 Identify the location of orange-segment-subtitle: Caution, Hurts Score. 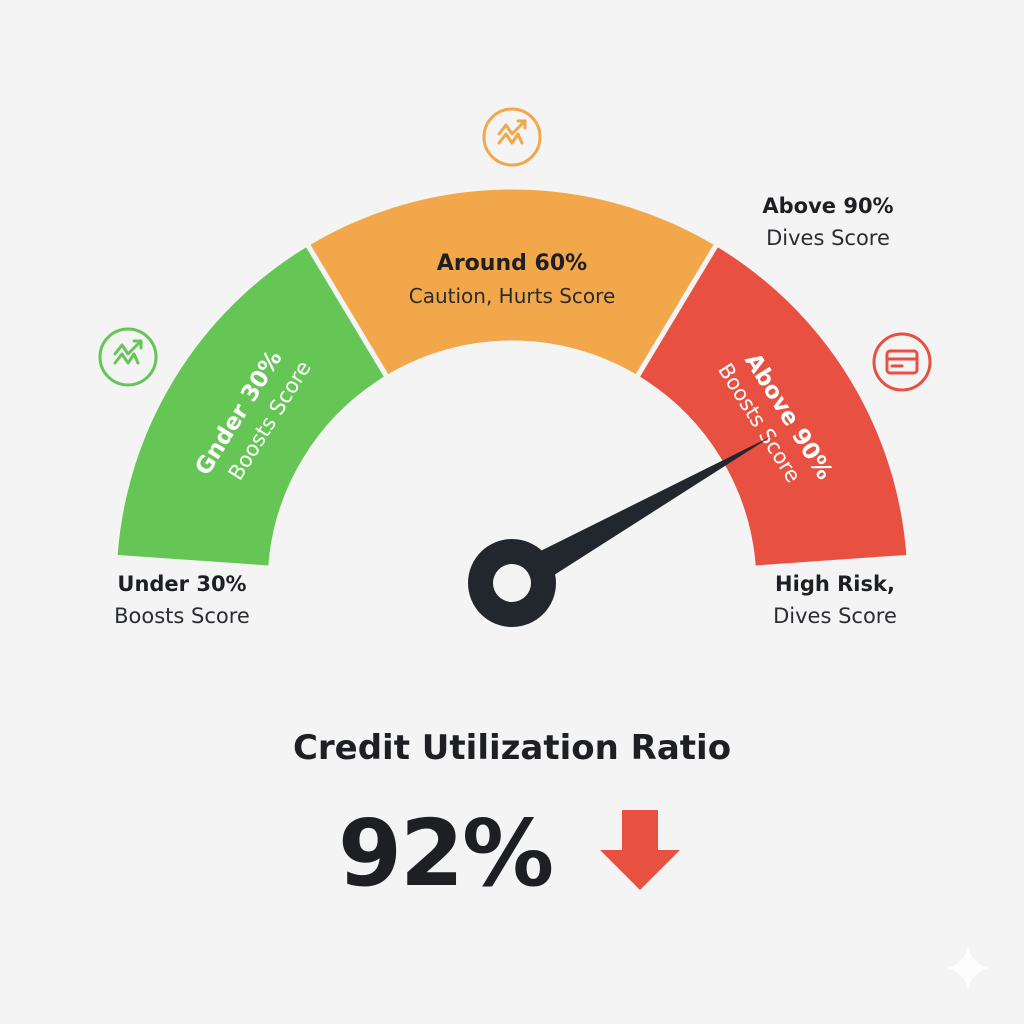
(512, 296).